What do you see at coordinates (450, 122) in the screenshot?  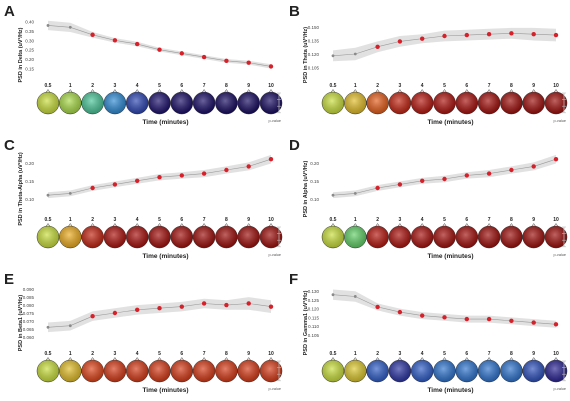 I see `x-axis-label: Time (minutes)` at bounding box center [450, 122].